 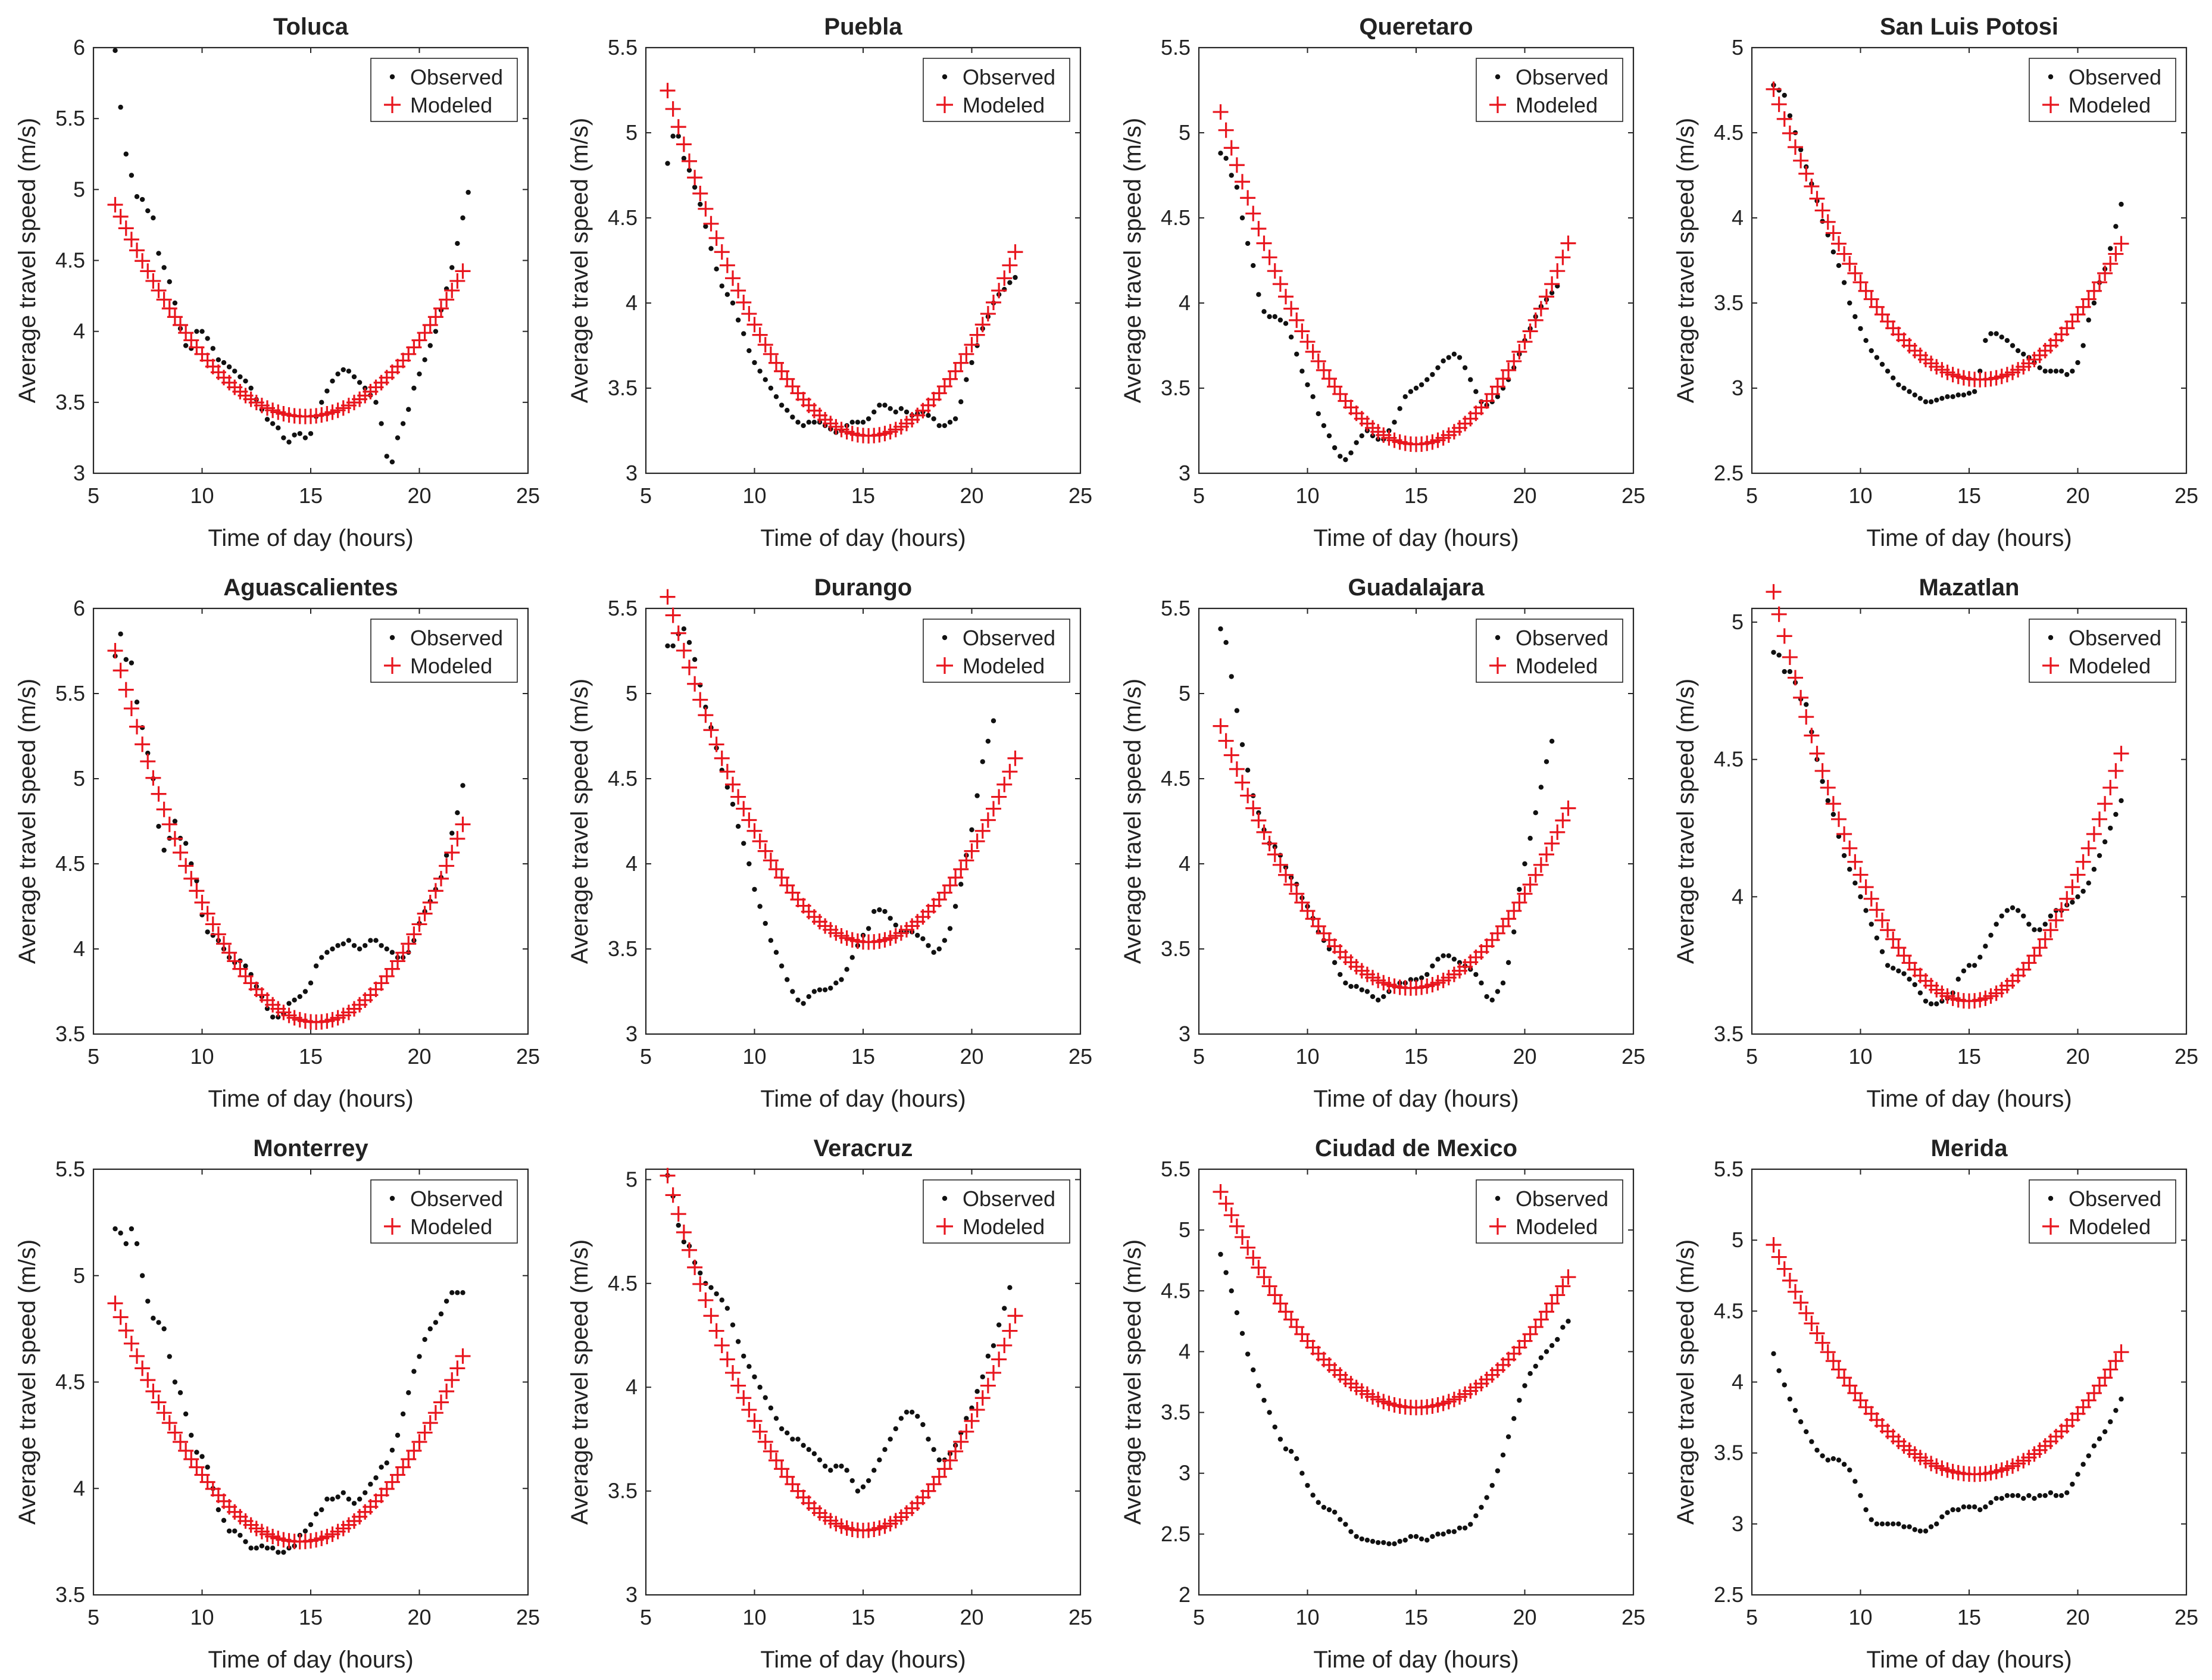 What do you see at coordinates (392, 665) in the screenshot?
I see `legend-modeled-marker` at bounding box center [392, 665].